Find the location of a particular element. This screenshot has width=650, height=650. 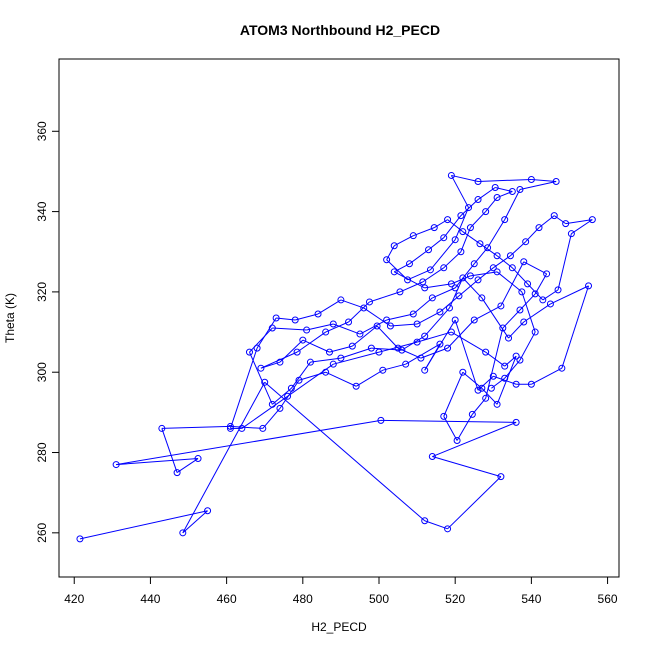

x-tick-label: 540 is located at coordinates (531, 599).